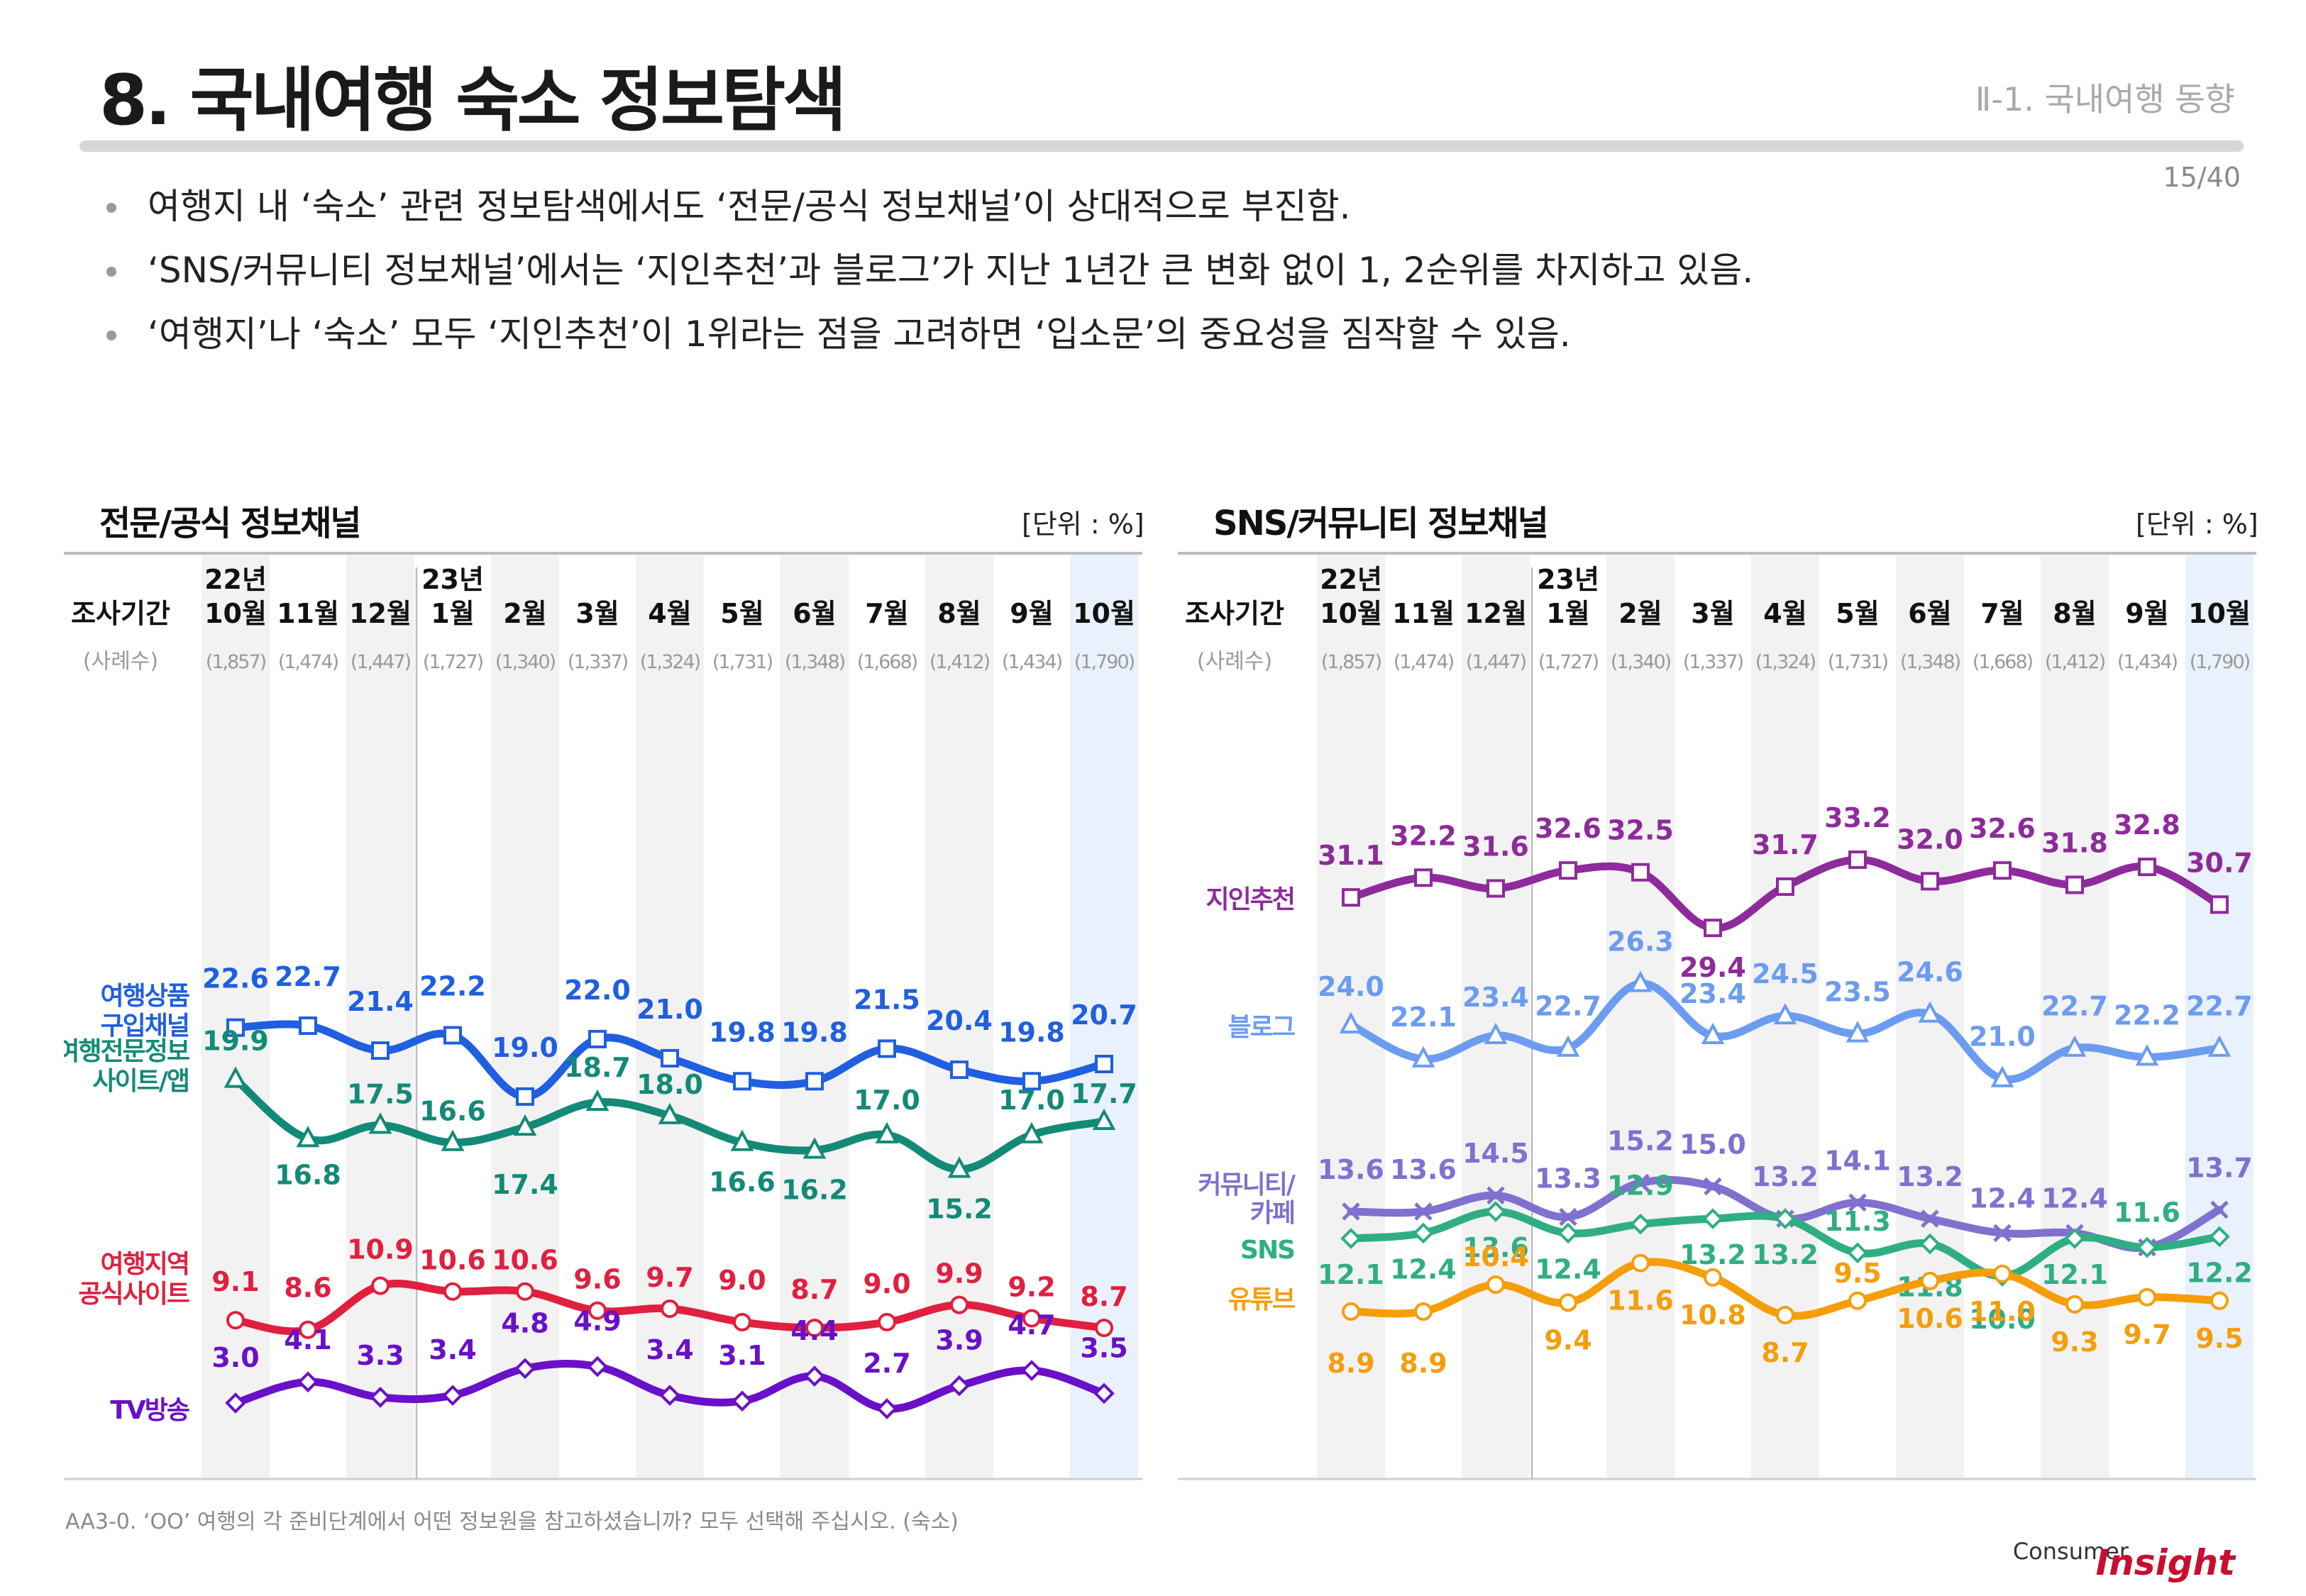 The image size is (2306, 1596). What do you see at coordinates (2146, 1335) in the screenshot?
I see `data-label: 9.7` at bounding box center [2146, 1335].